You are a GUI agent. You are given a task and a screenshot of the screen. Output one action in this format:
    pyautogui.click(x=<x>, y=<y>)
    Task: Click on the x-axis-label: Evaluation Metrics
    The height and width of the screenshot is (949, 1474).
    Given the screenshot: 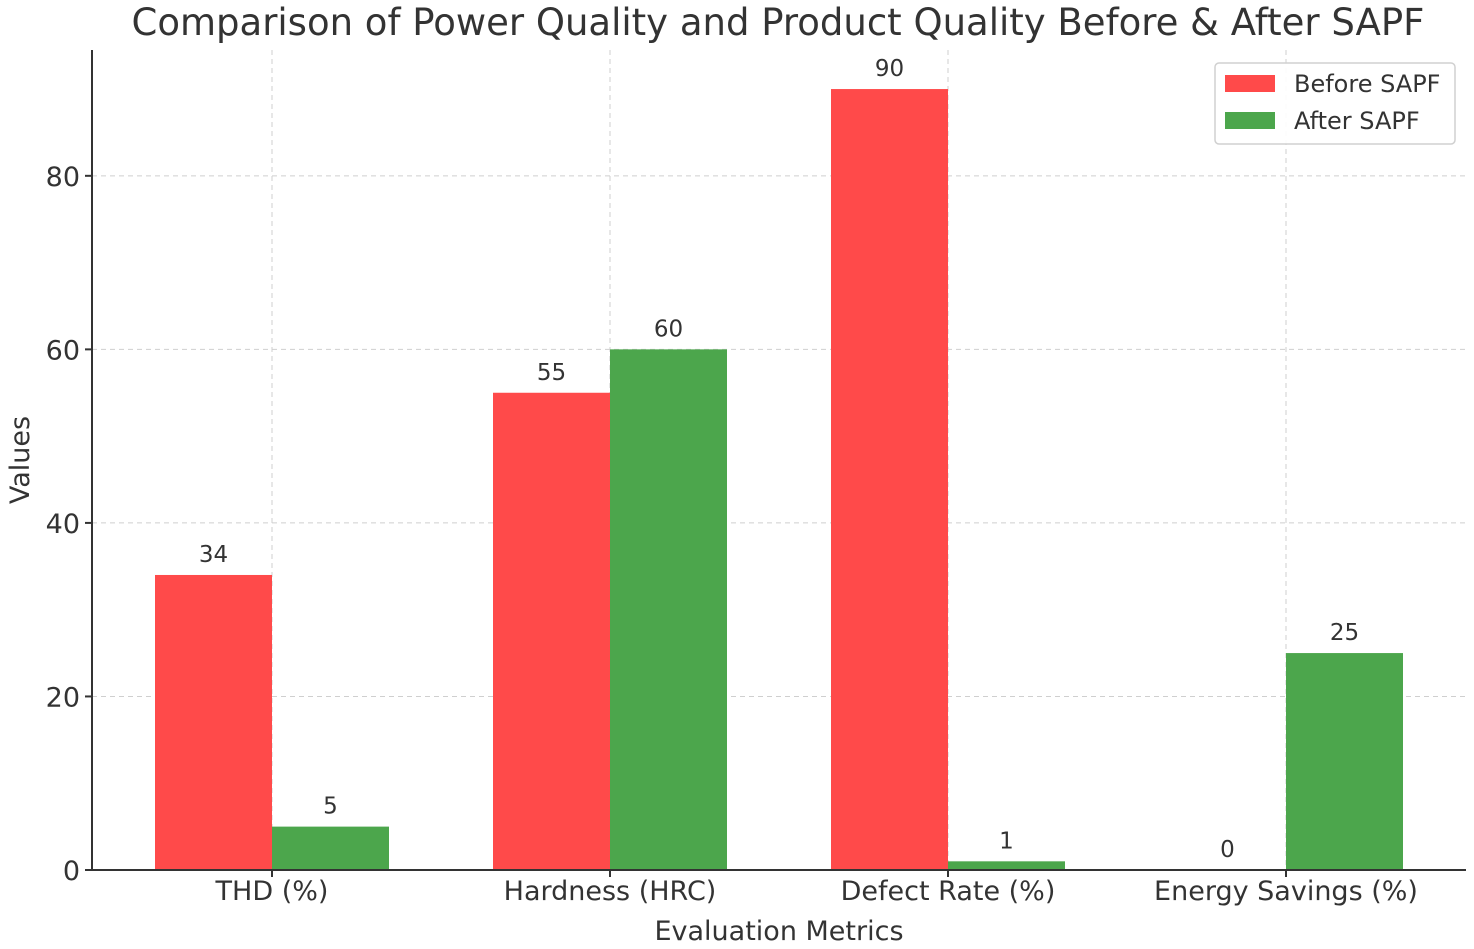 What is the action you would take?
    pyautogui.click(x=778, y=931)
    